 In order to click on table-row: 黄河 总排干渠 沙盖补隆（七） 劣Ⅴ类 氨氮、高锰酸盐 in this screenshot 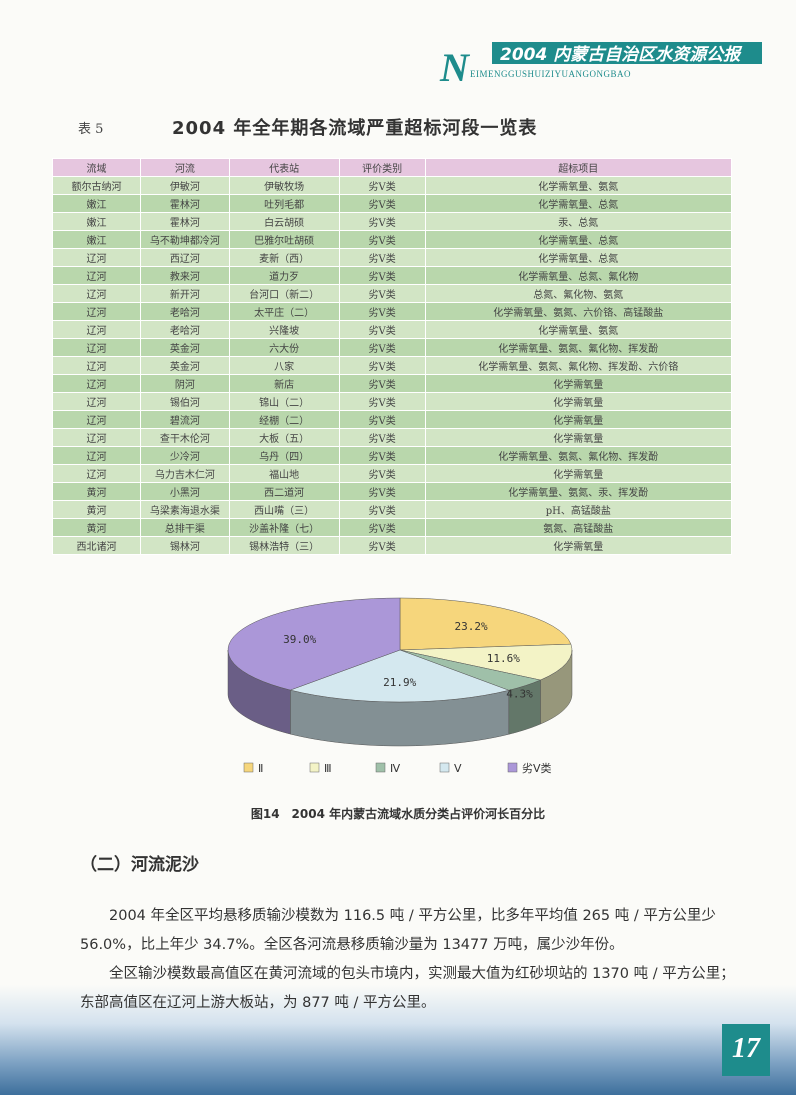, I will do `click(392, 527)`.